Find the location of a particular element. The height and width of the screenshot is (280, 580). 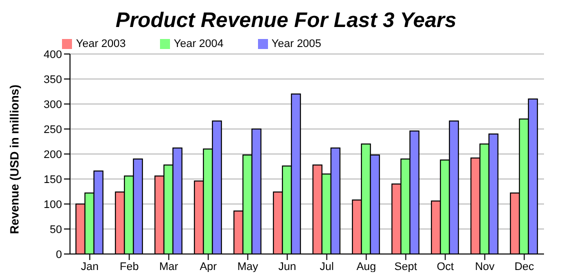

x-tick-label: Mar is located at coordinates (169, 266).